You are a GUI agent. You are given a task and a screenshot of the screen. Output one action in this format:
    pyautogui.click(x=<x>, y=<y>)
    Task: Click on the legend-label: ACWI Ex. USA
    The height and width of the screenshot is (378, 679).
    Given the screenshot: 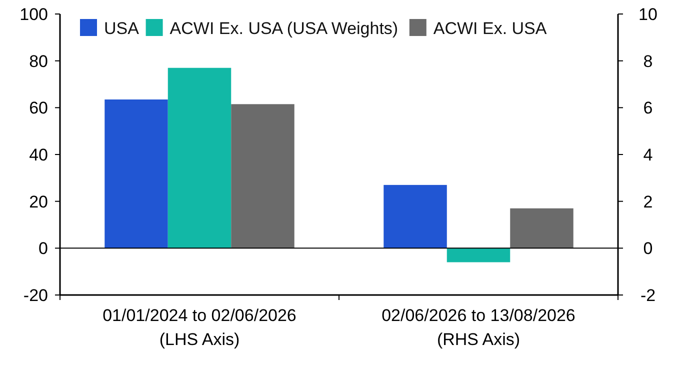 What is the action you would take?
    pyautogui.click(x=490, y=28)
    